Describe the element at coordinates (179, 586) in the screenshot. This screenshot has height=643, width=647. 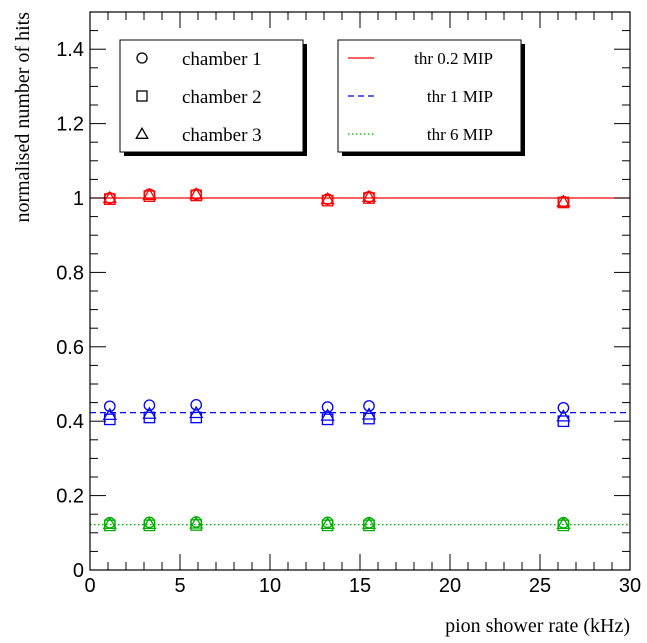
I see `x-tick-label: 5` at that location.